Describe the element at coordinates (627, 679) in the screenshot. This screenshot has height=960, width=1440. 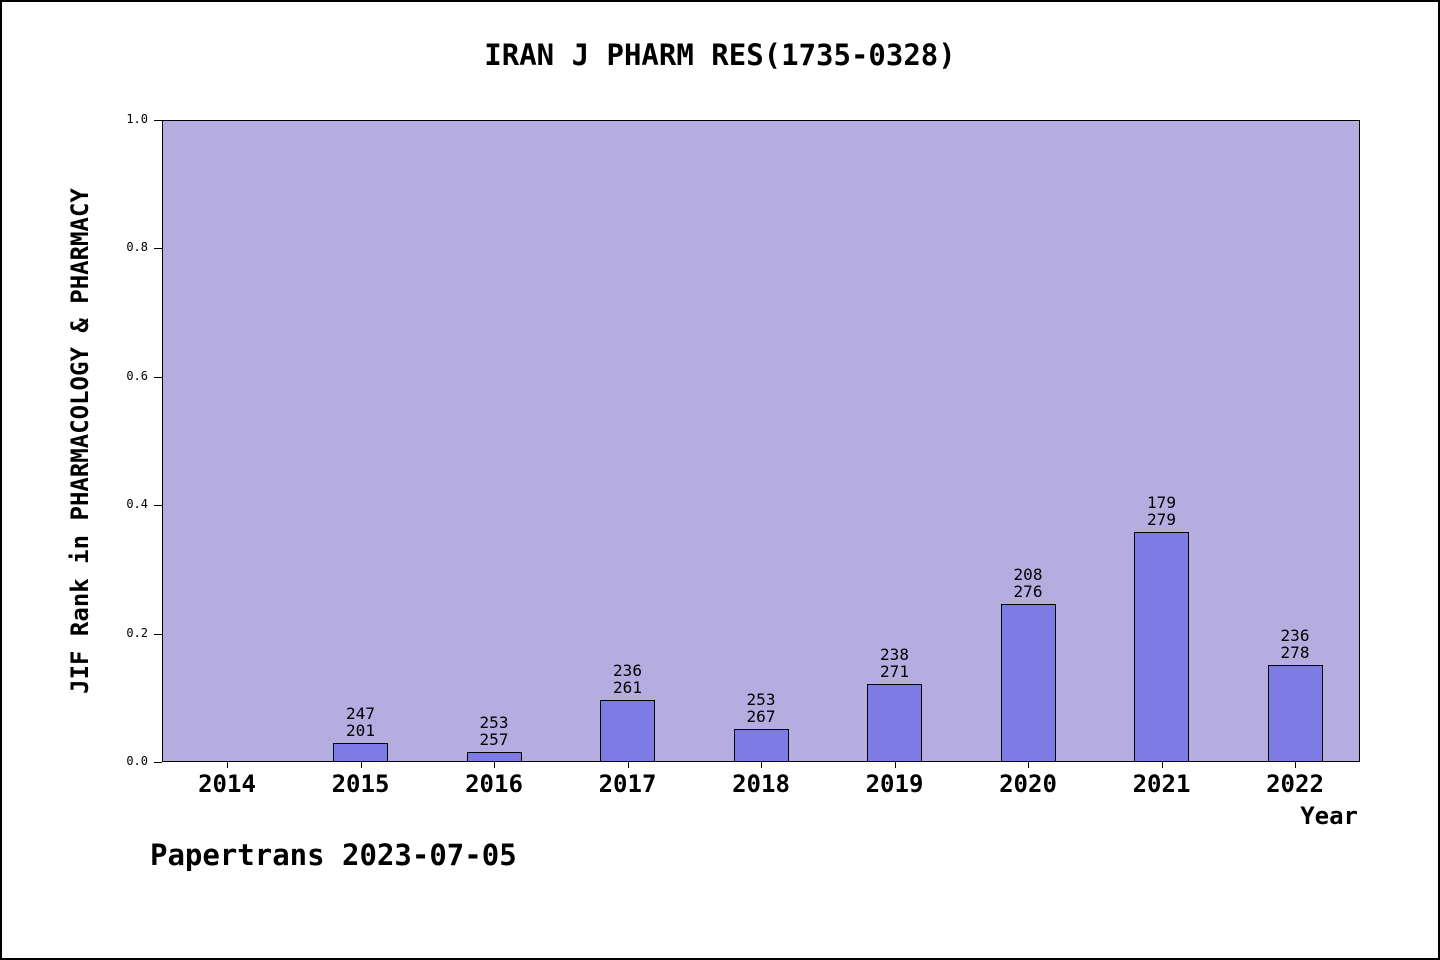
I see `bar-value-label: 236 261` at that location.